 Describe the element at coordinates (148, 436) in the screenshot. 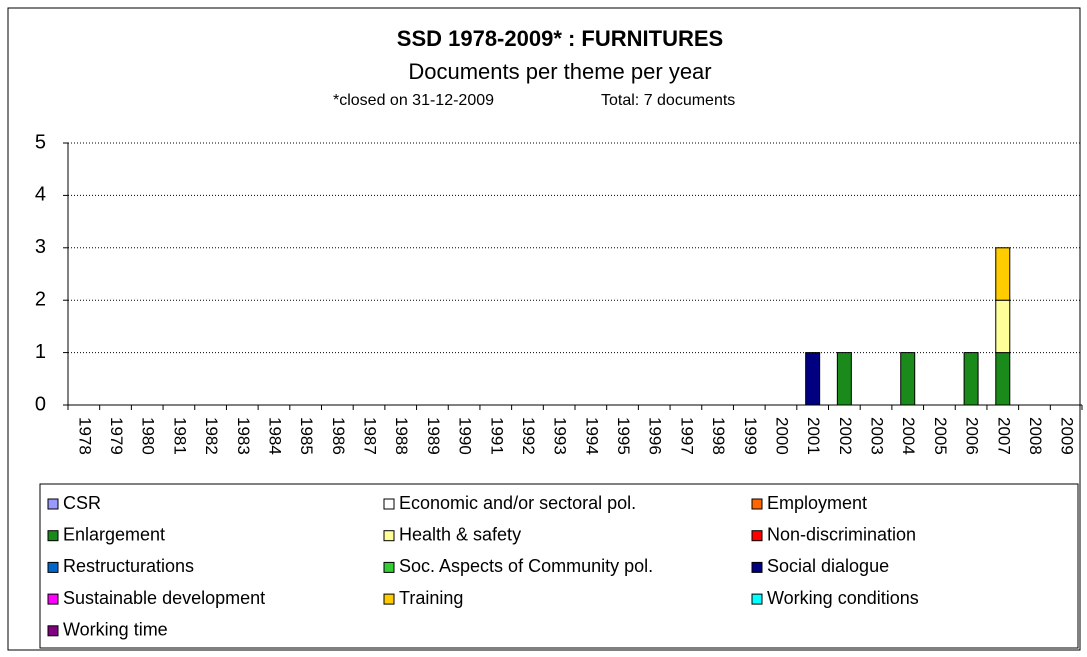

I see `x-tick-label: 1980` at that location.